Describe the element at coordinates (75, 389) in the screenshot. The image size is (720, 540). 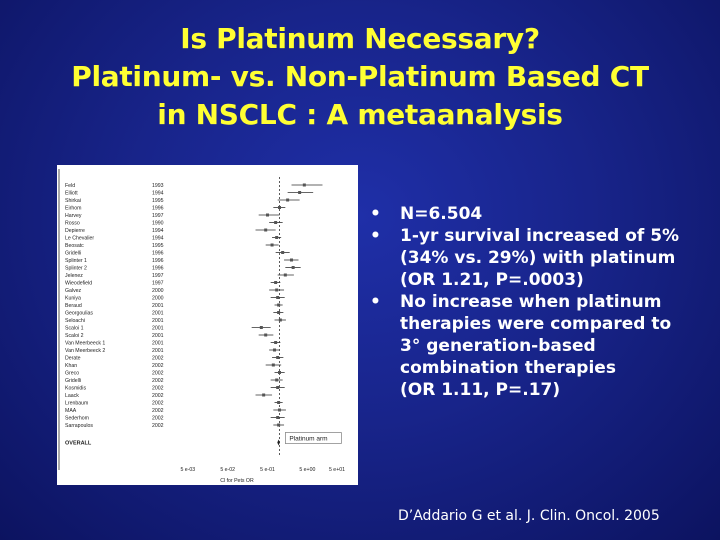
I see `study-name: Kosmidis` at that location.